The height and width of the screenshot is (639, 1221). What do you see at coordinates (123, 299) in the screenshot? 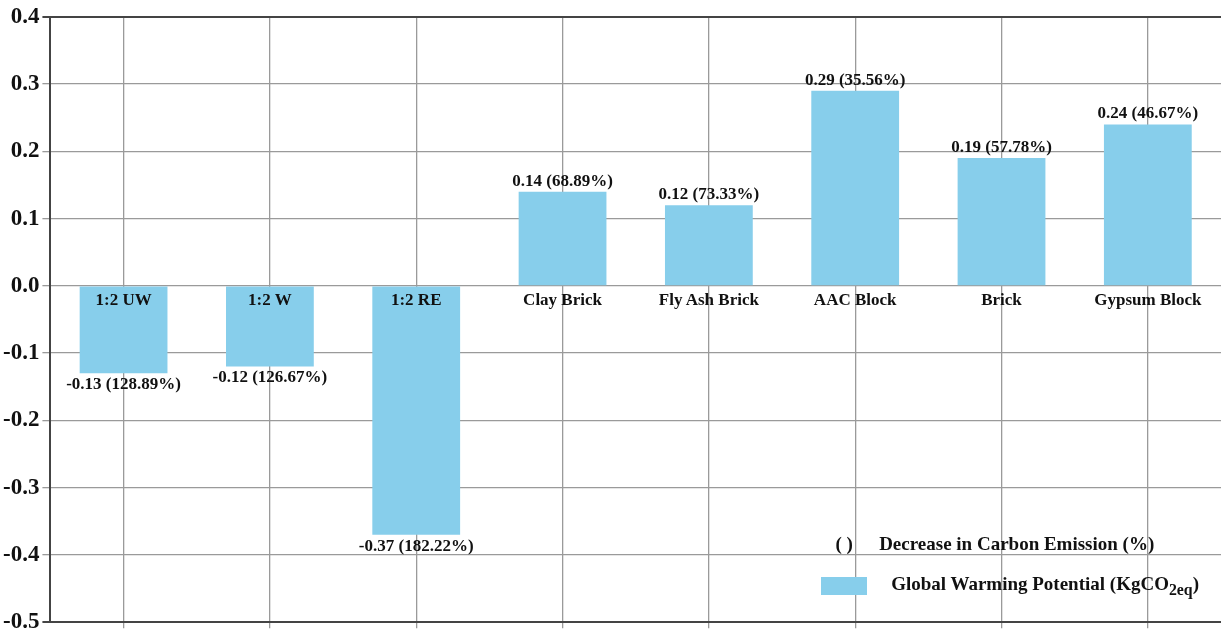
I see `x-tick-label: 1:2 UW` at bounding box center [123, 299].